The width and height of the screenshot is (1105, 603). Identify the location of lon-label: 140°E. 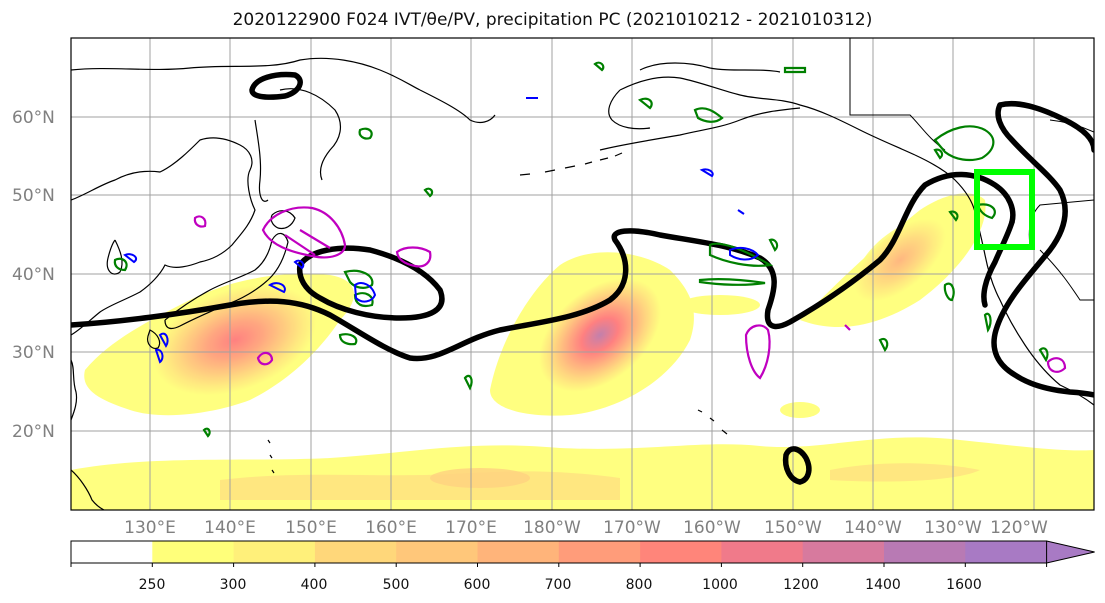
(230, 528).